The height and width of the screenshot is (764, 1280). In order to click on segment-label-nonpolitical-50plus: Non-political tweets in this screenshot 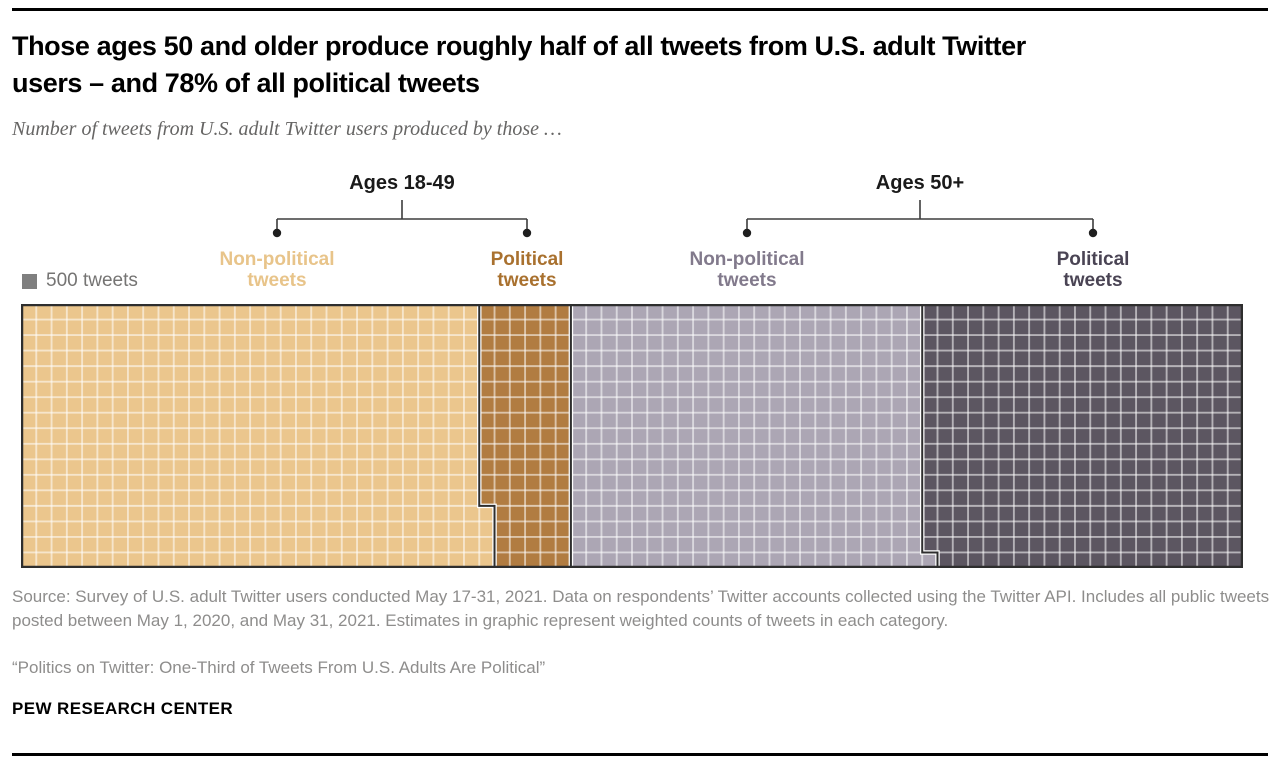, I will do `click(746, 270)`.